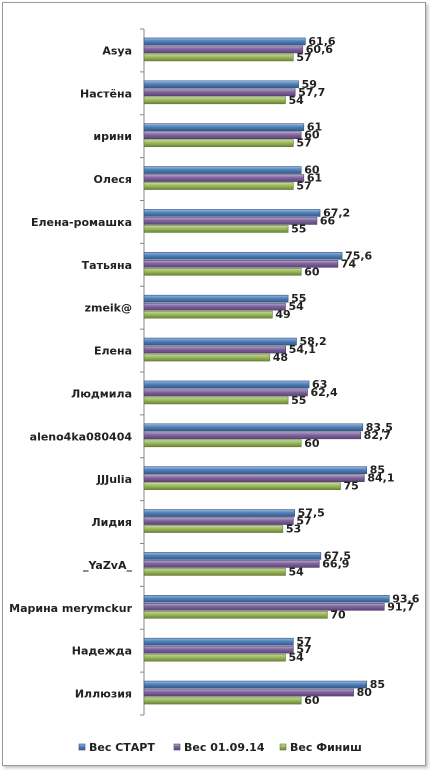 The width and height of the screenshot is (430, 770). Describe the element at coordinates (321, 41) in the screenshot. I see `data-label: 61,6` at that location.